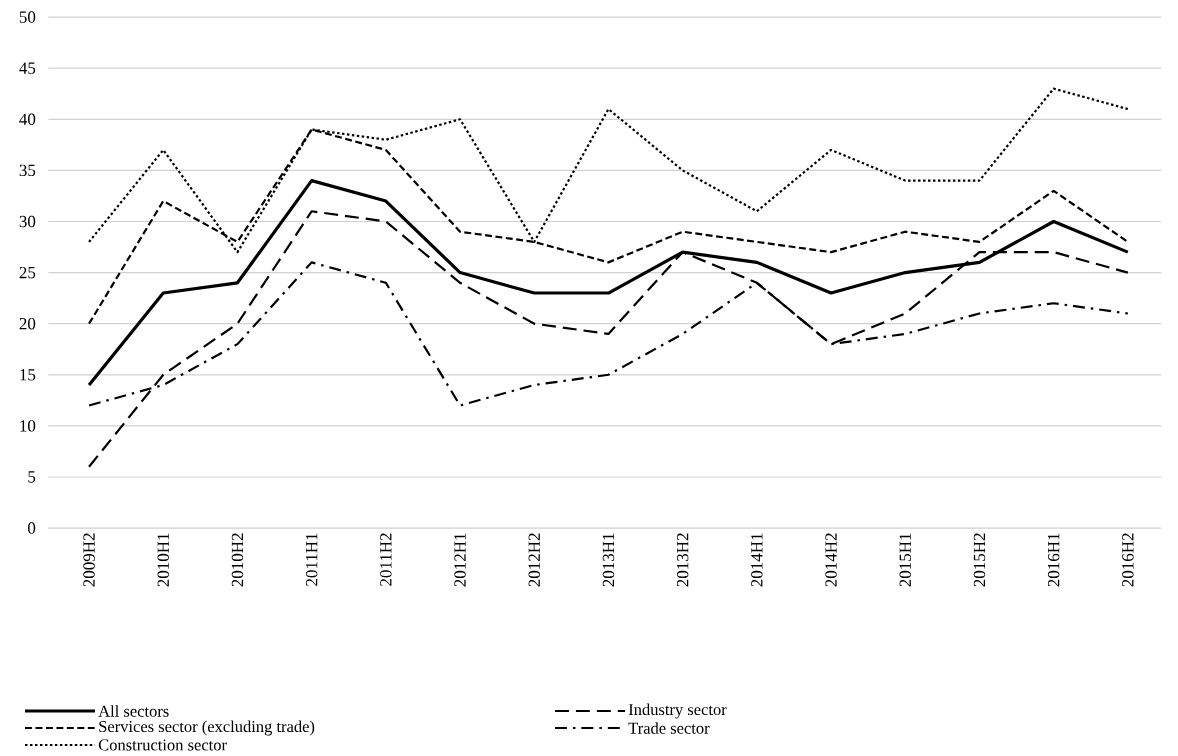 The width and height of the screenshot is (1178, 756). What do you see at coordinates (27, 17) in the screenshot?
I see `y-tick-label: 50` at bounding box center [27, 17].